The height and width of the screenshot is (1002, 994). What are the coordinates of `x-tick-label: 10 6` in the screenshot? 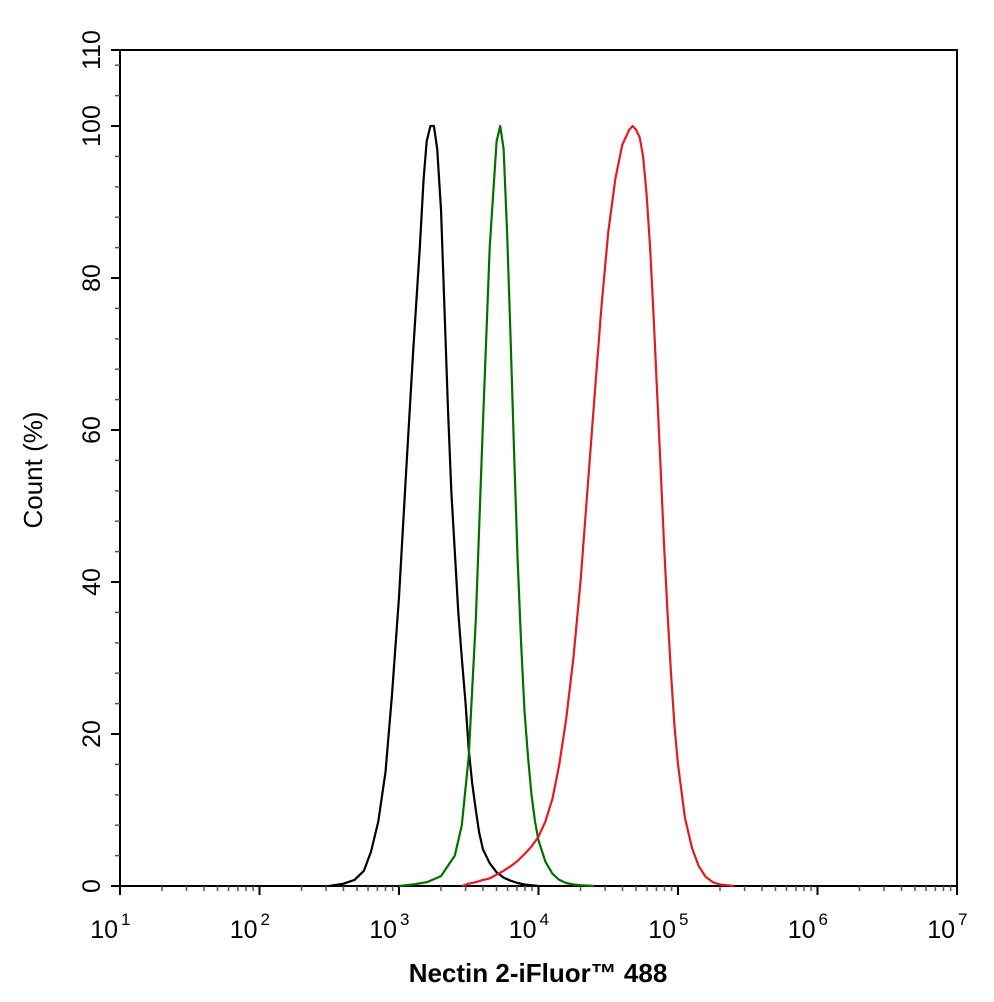 It's located at (808, 927).